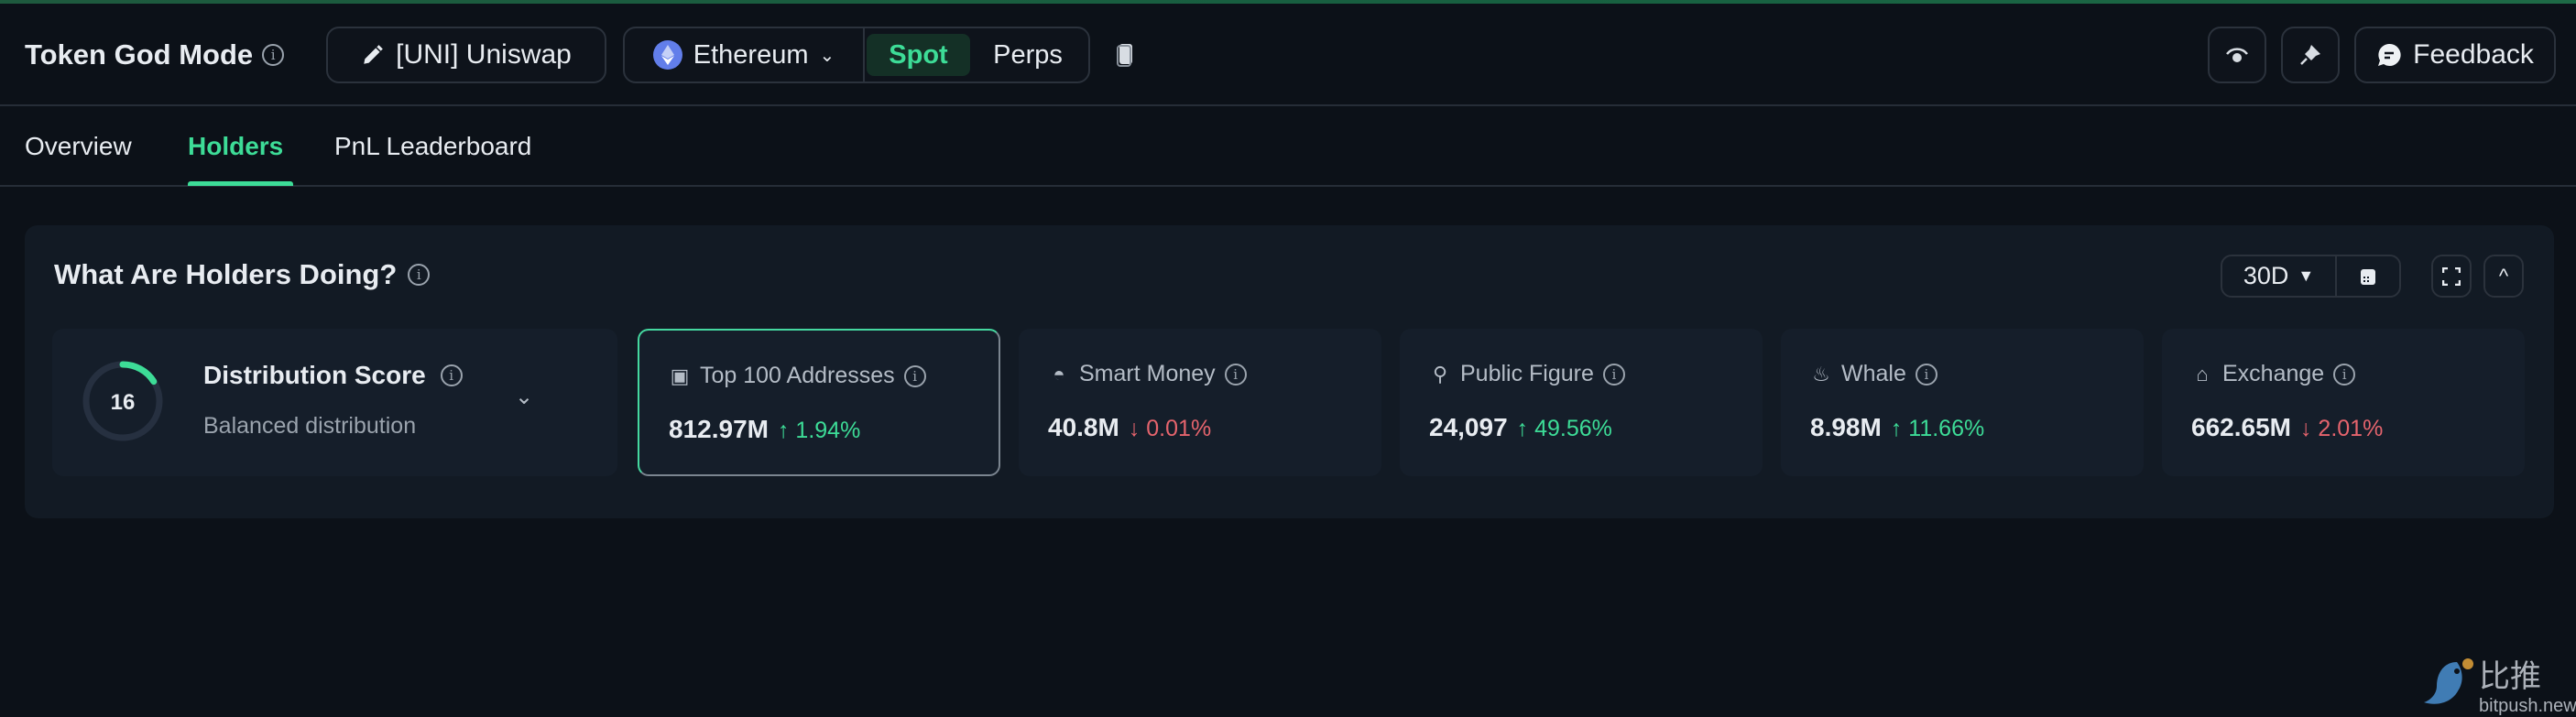 This screenshot has width=2576, height=717. I want to click on calendar-button, so click(2368, 276).